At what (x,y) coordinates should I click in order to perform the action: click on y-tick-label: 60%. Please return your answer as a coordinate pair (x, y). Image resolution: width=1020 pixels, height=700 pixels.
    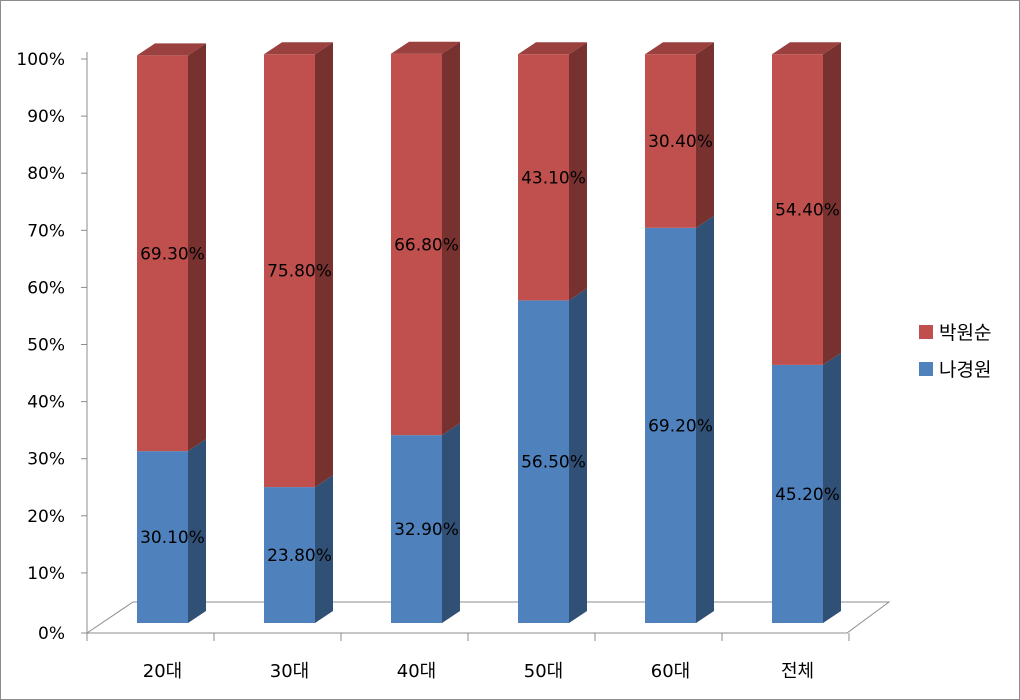
    Looking at the image, I should click on (46, 288).